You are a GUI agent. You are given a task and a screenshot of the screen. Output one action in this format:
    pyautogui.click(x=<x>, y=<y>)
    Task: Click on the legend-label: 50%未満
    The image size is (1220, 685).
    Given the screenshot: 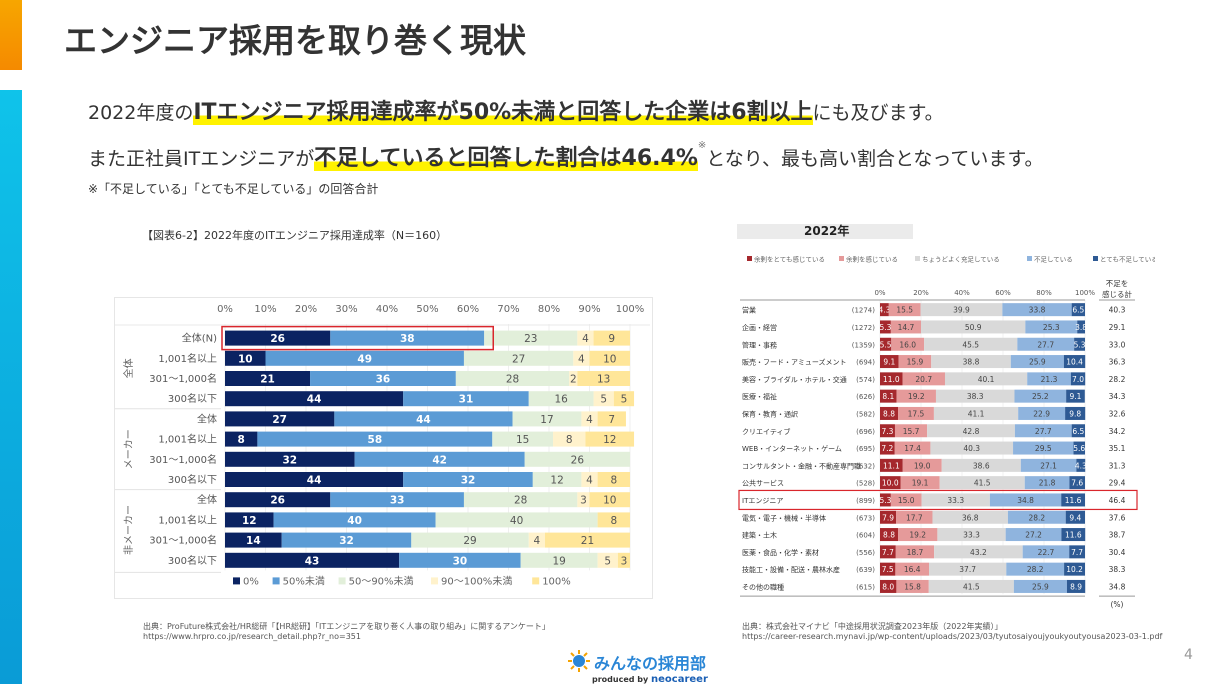 What is the action you would take?
    pyautogui.click(x=304, y=581)
    